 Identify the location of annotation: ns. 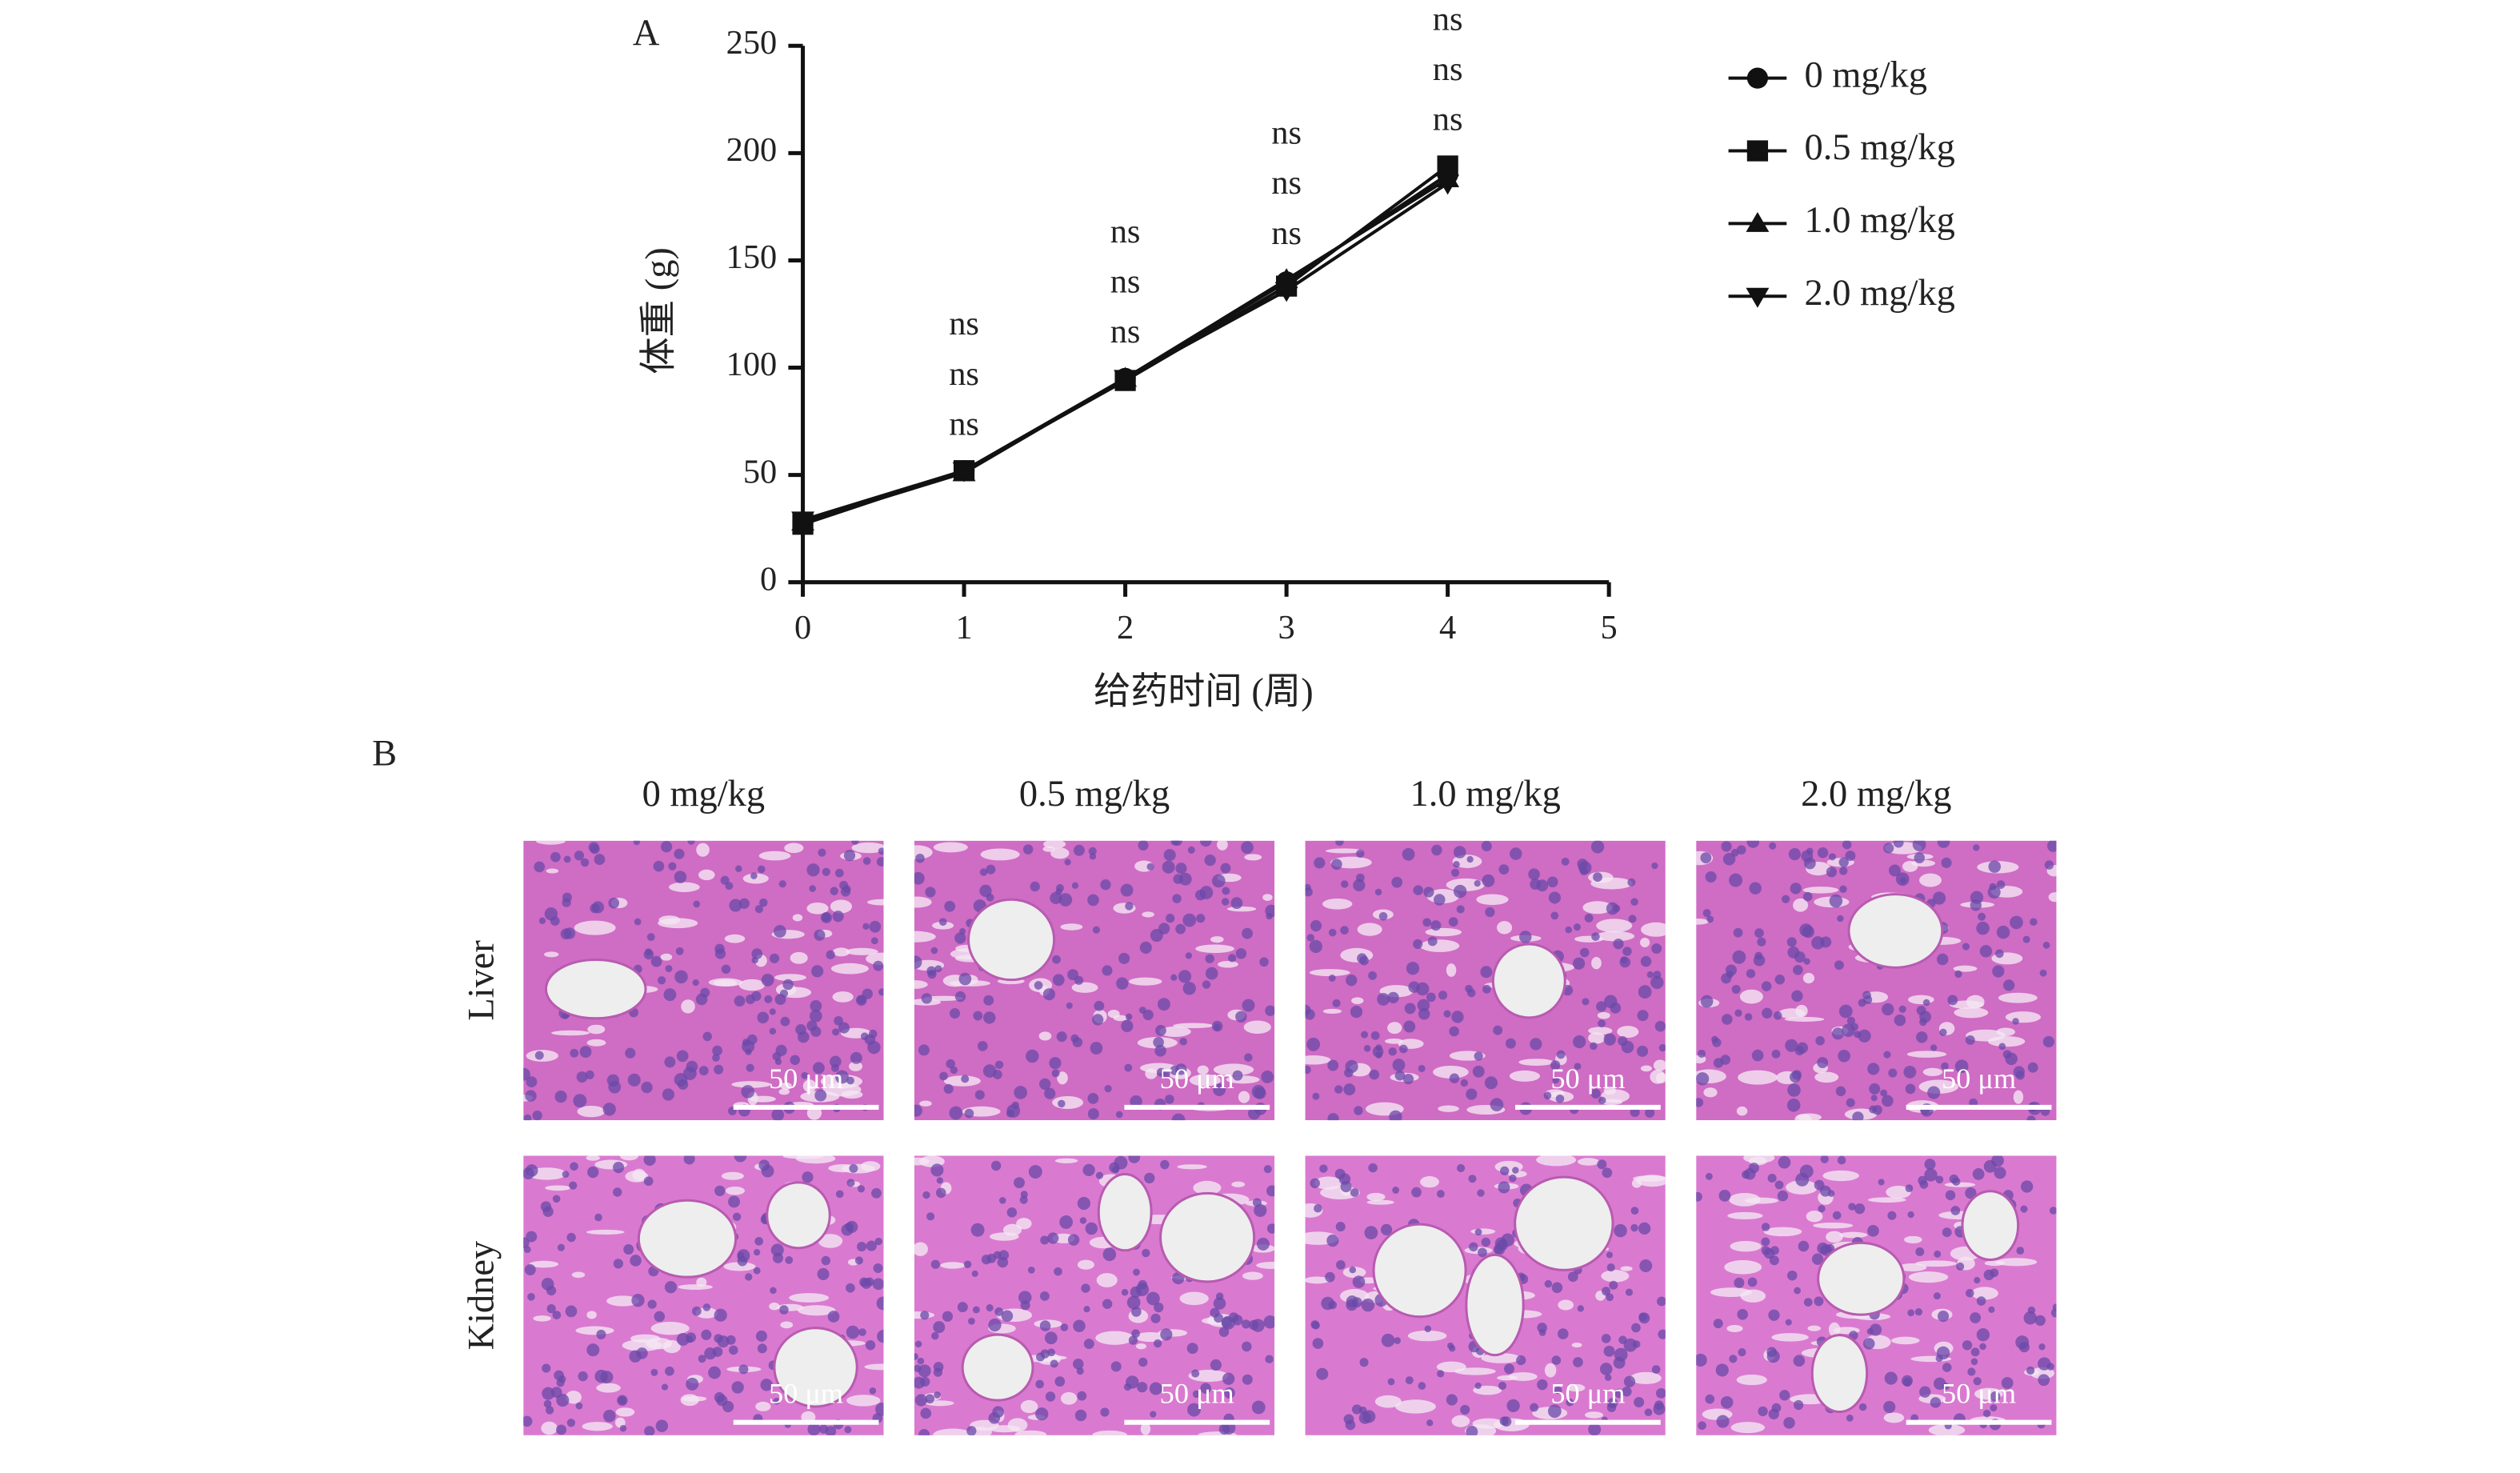
(1448, 19).